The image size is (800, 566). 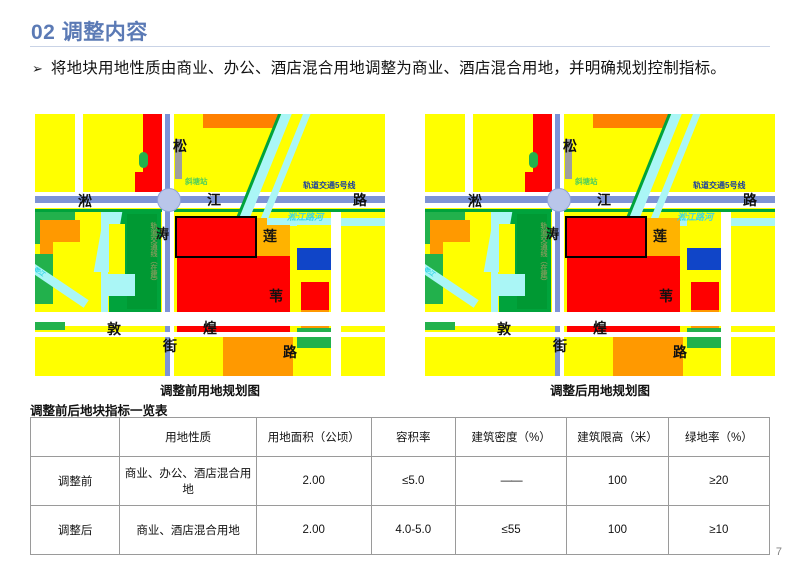 I want to click on map-yellow-central, so click(x=117, y=255).